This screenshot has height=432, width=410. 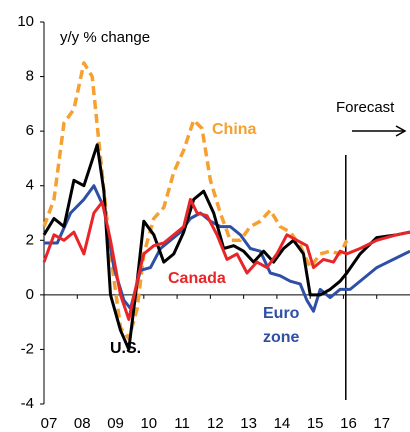 What do you see at coordinates (282, 423) in the screenshot?
I see `x-tick-label: 14` at bounding box center [282, 423].